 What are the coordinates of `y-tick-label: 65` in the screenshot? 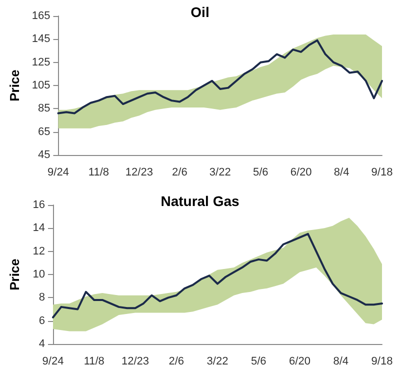 It's located at (44, 132).